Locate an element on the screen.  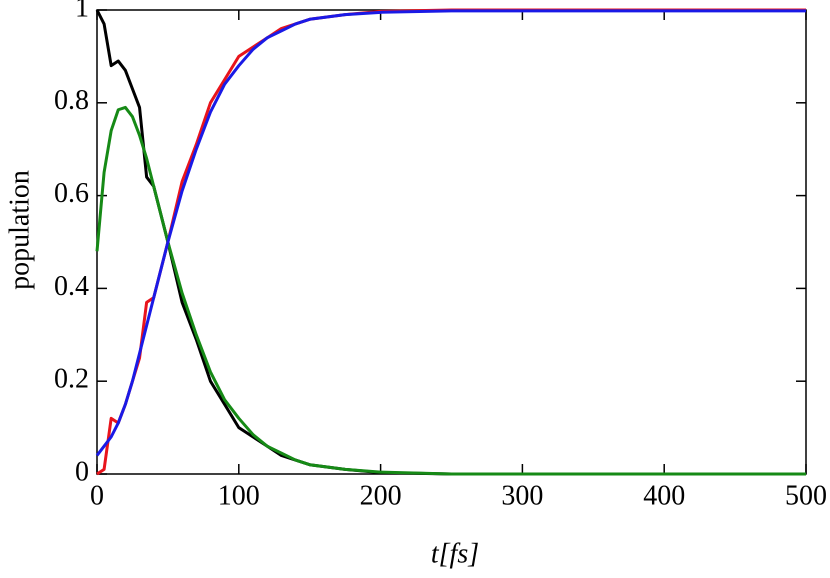
y-tick-label: 0.6 is located at coordinates (71, 193).